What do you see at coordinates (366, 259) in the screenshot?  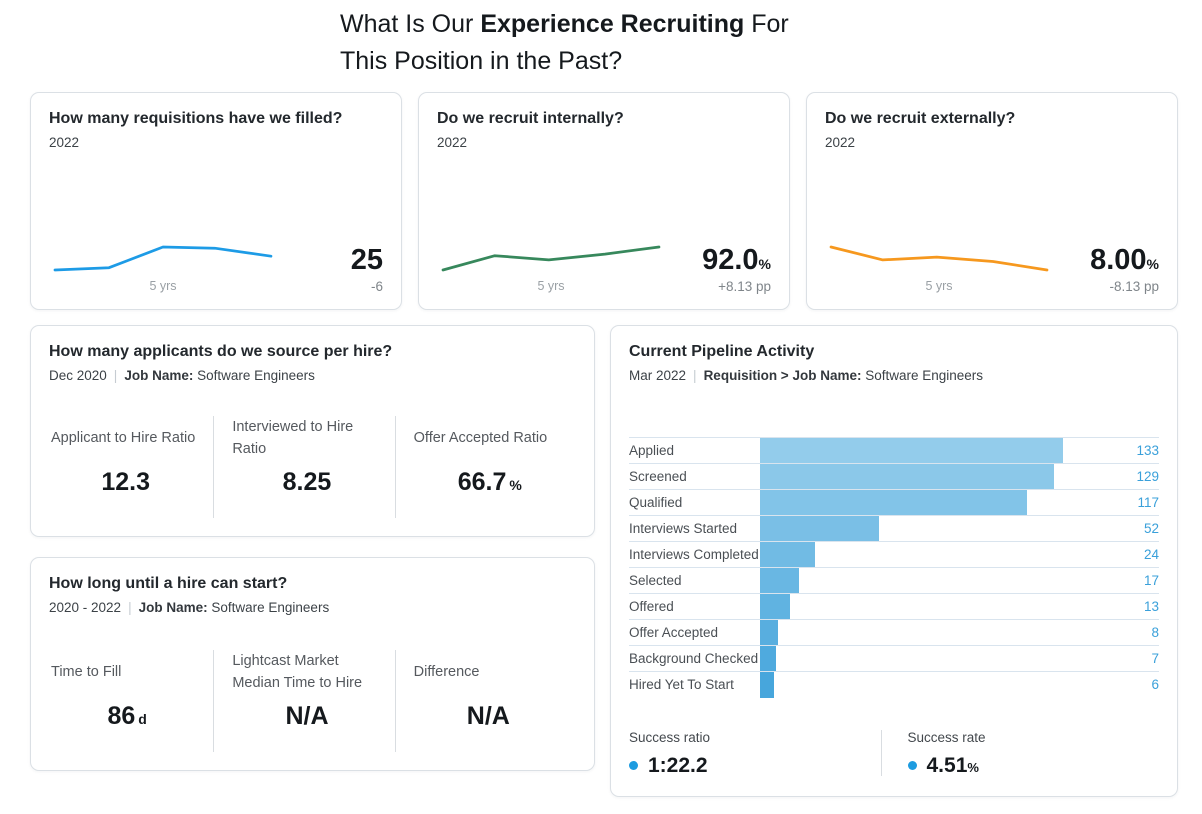 I see `kpi-value: 25` at bounding box center [366, 259].